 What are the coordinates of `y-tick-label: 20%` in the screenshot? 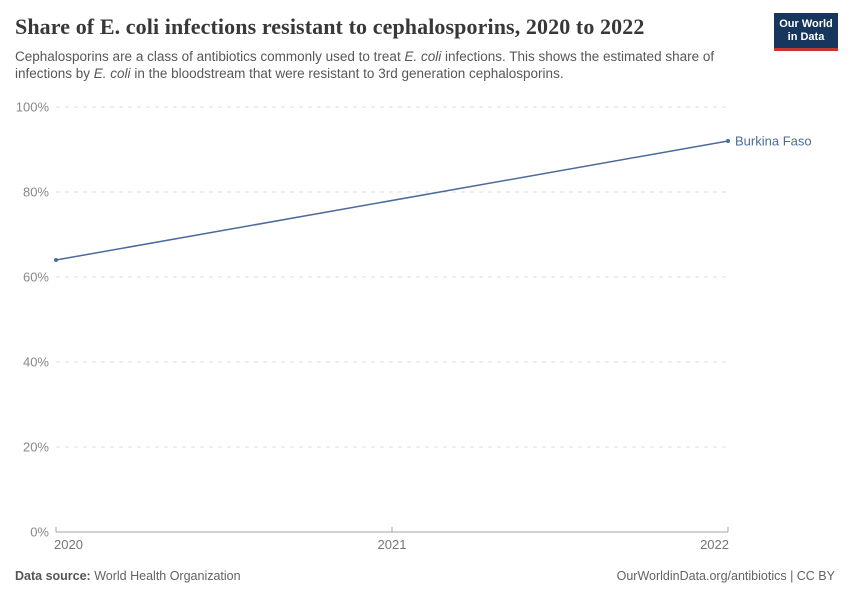 It's located at (36, 447).